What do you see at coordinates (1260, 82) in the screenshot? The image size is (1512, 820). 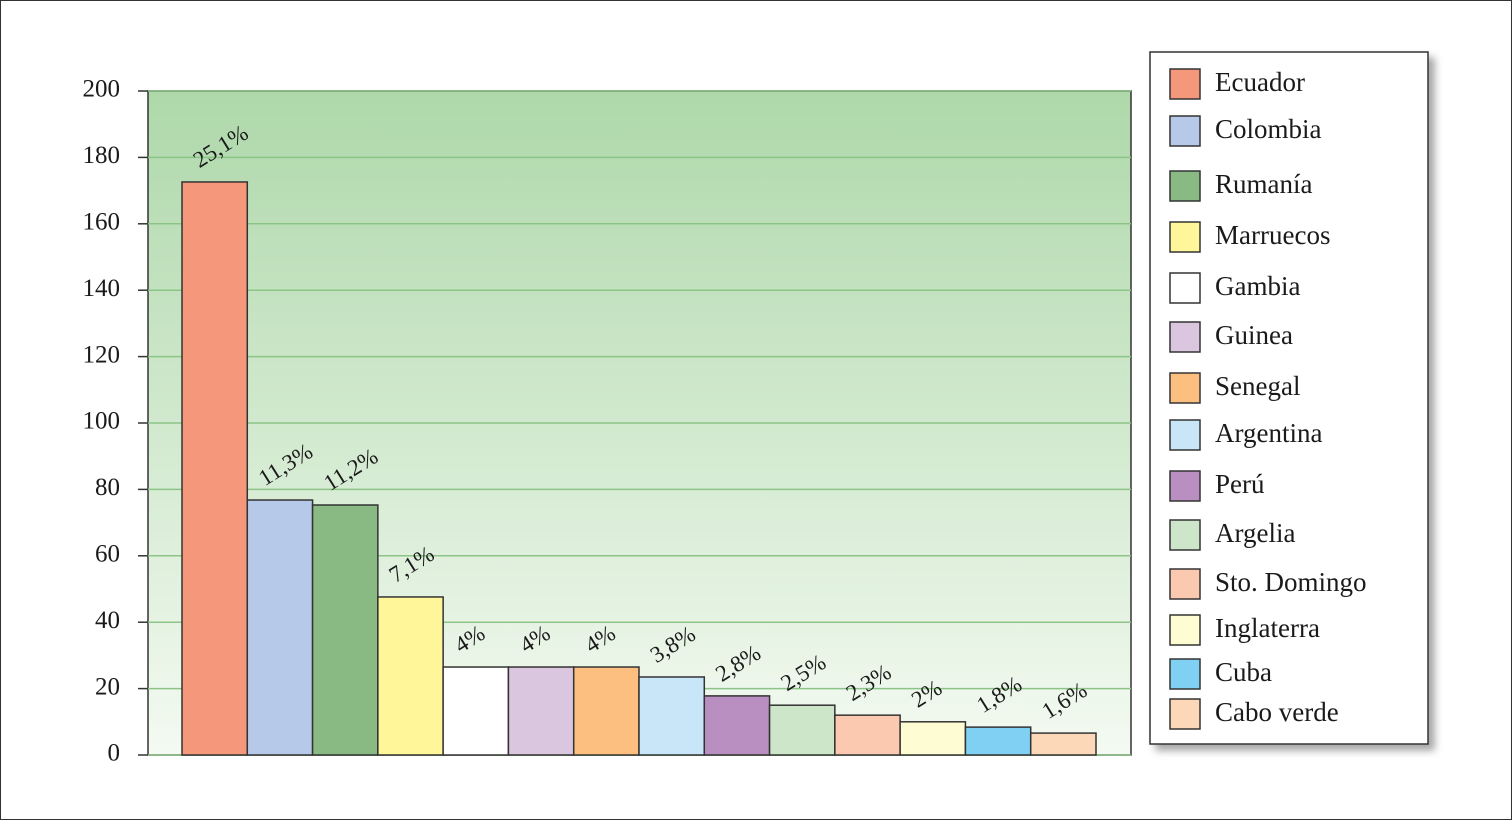 I see `legend-label: Ecuador` at bounding box center [1260, 82].